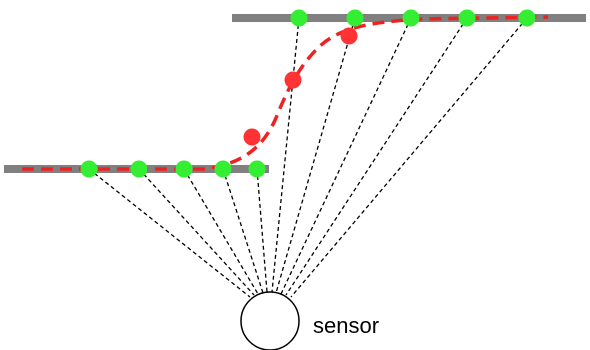 Image resolution: width=590 pixels, height=350 pixels. What do you see at coordinates (346, 325) in the screenshot?
I see `sensor-label: sensor` at bounding box center [346, 325].